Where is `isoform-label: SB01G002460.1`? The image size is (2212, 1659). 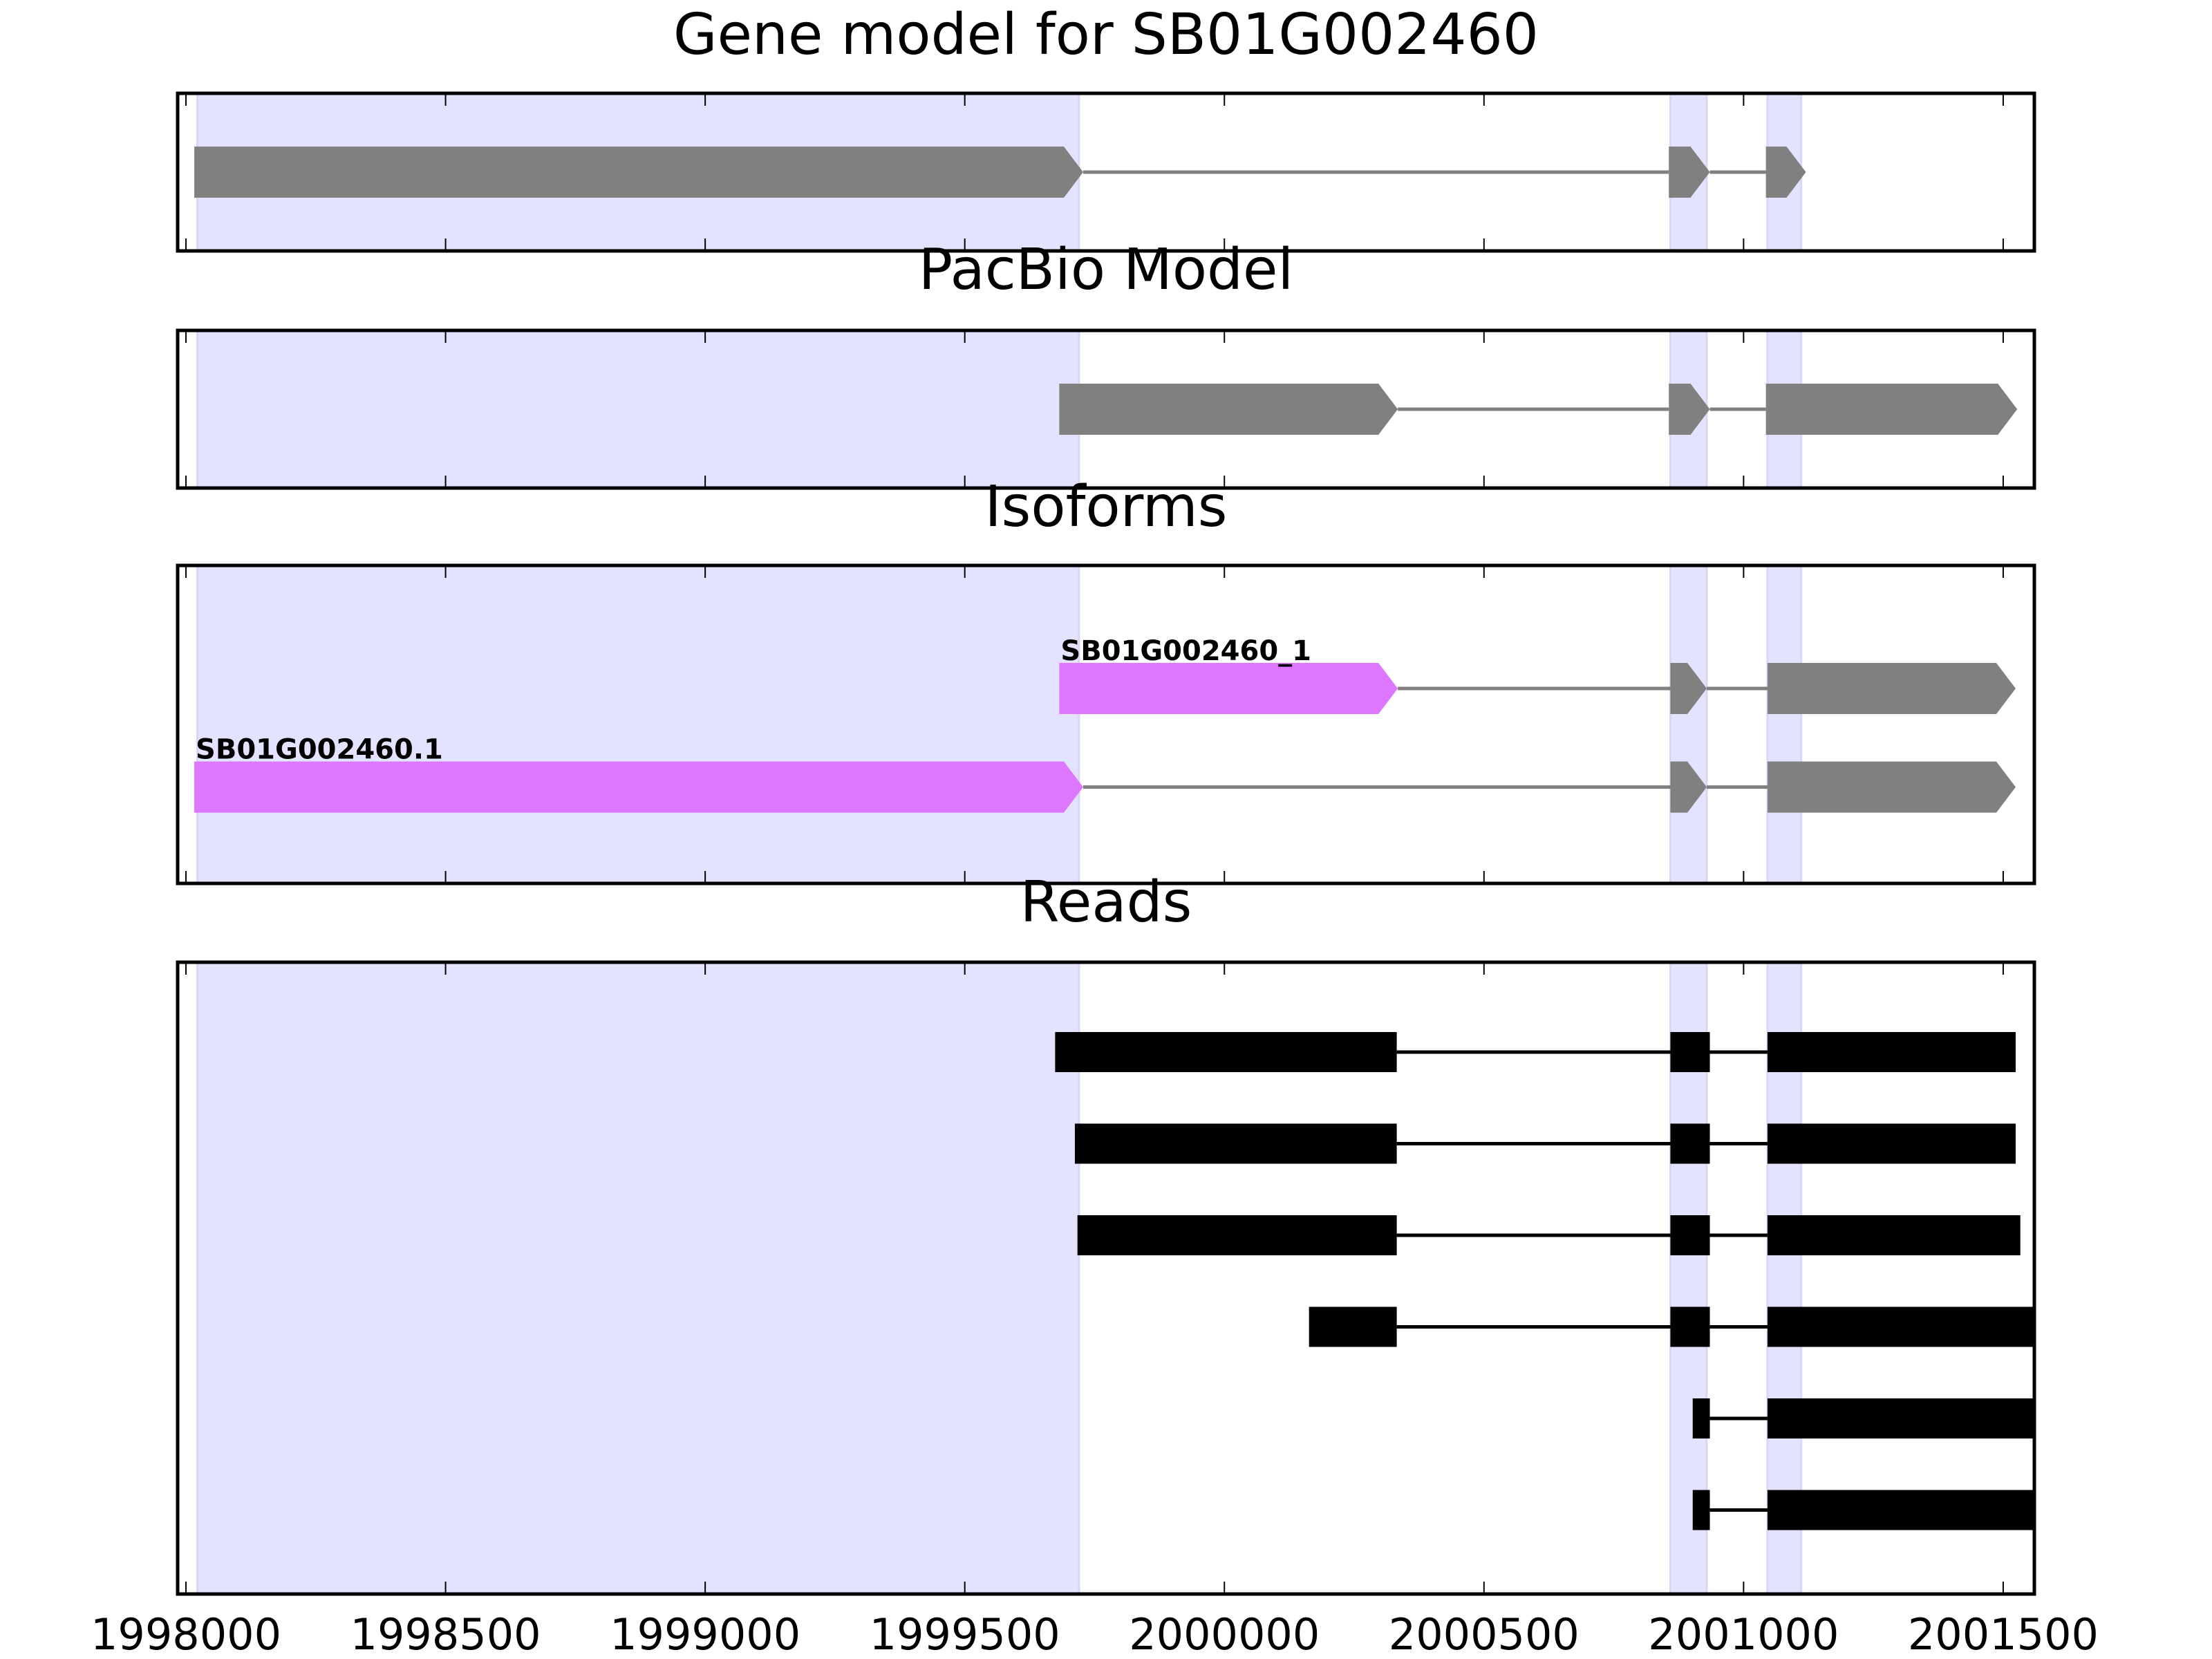 isoform-label: SB01G002460.1 is located at coordinates (320, 750).